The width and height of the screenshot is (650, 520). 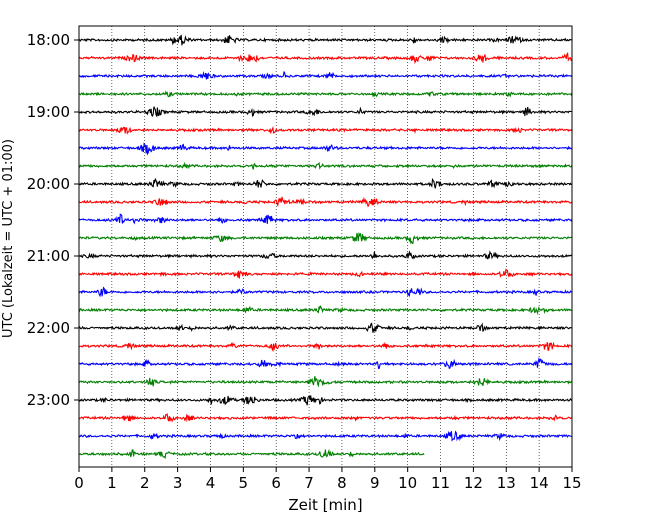 I want to click on x-axis-ticks: 0 1 2 3 4 5 6 7 8 9 10 11 12 13 14 15, so click(x=328, y=479).